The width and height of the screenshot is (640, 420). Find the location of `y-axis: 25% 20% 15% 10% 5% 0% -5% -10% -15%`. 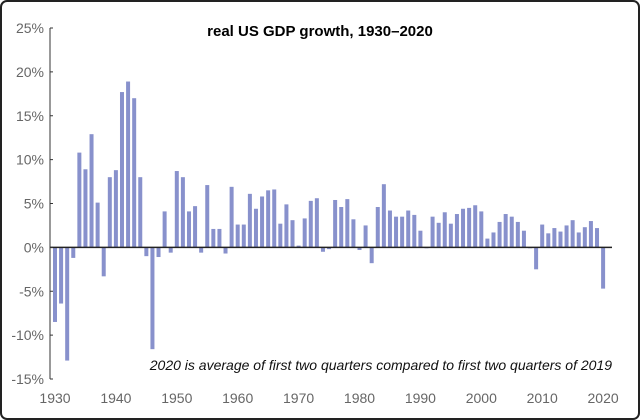

y-axis: 25% 20% 15% 10% 5% 0% -5% -10% -15% is located at coordinates (32, 203).